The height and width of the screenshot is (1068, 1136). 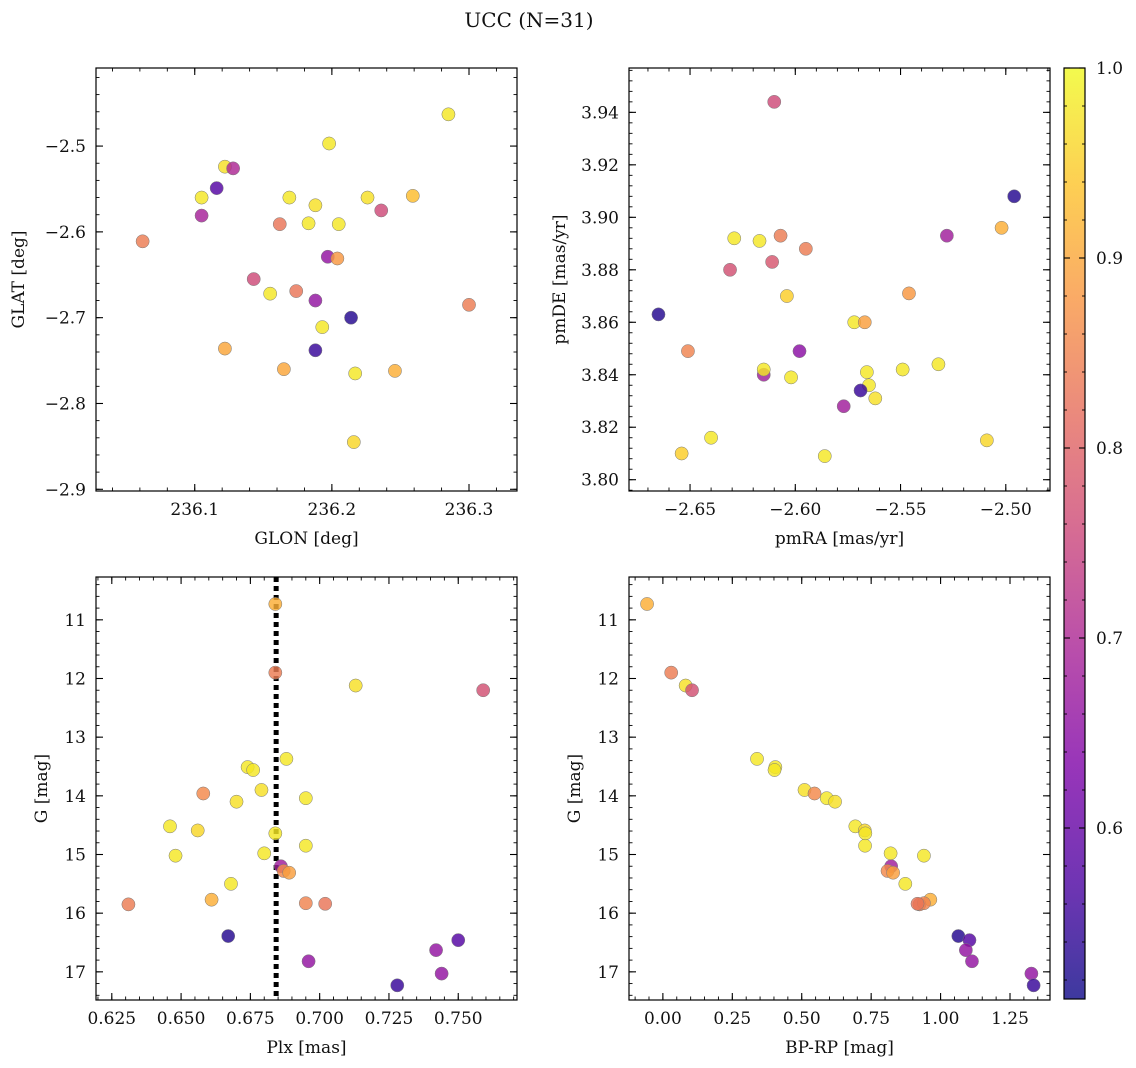 What do you see at coordinates (65, 233) in the screenshot?
I see `y-tick-label: −2.6` at bounding box center [65, 233].